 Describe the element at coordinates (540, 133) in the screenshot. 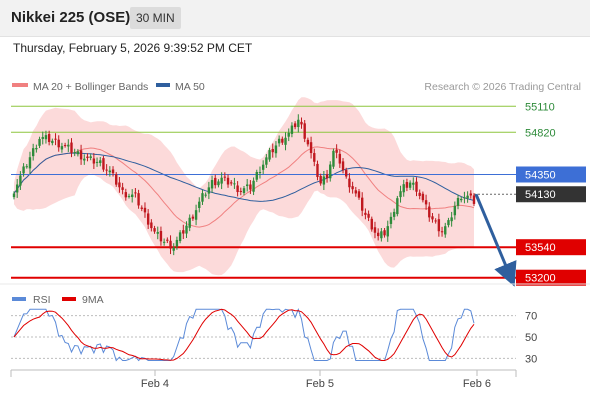

I see `level-label-resistance: 54820` at that location.